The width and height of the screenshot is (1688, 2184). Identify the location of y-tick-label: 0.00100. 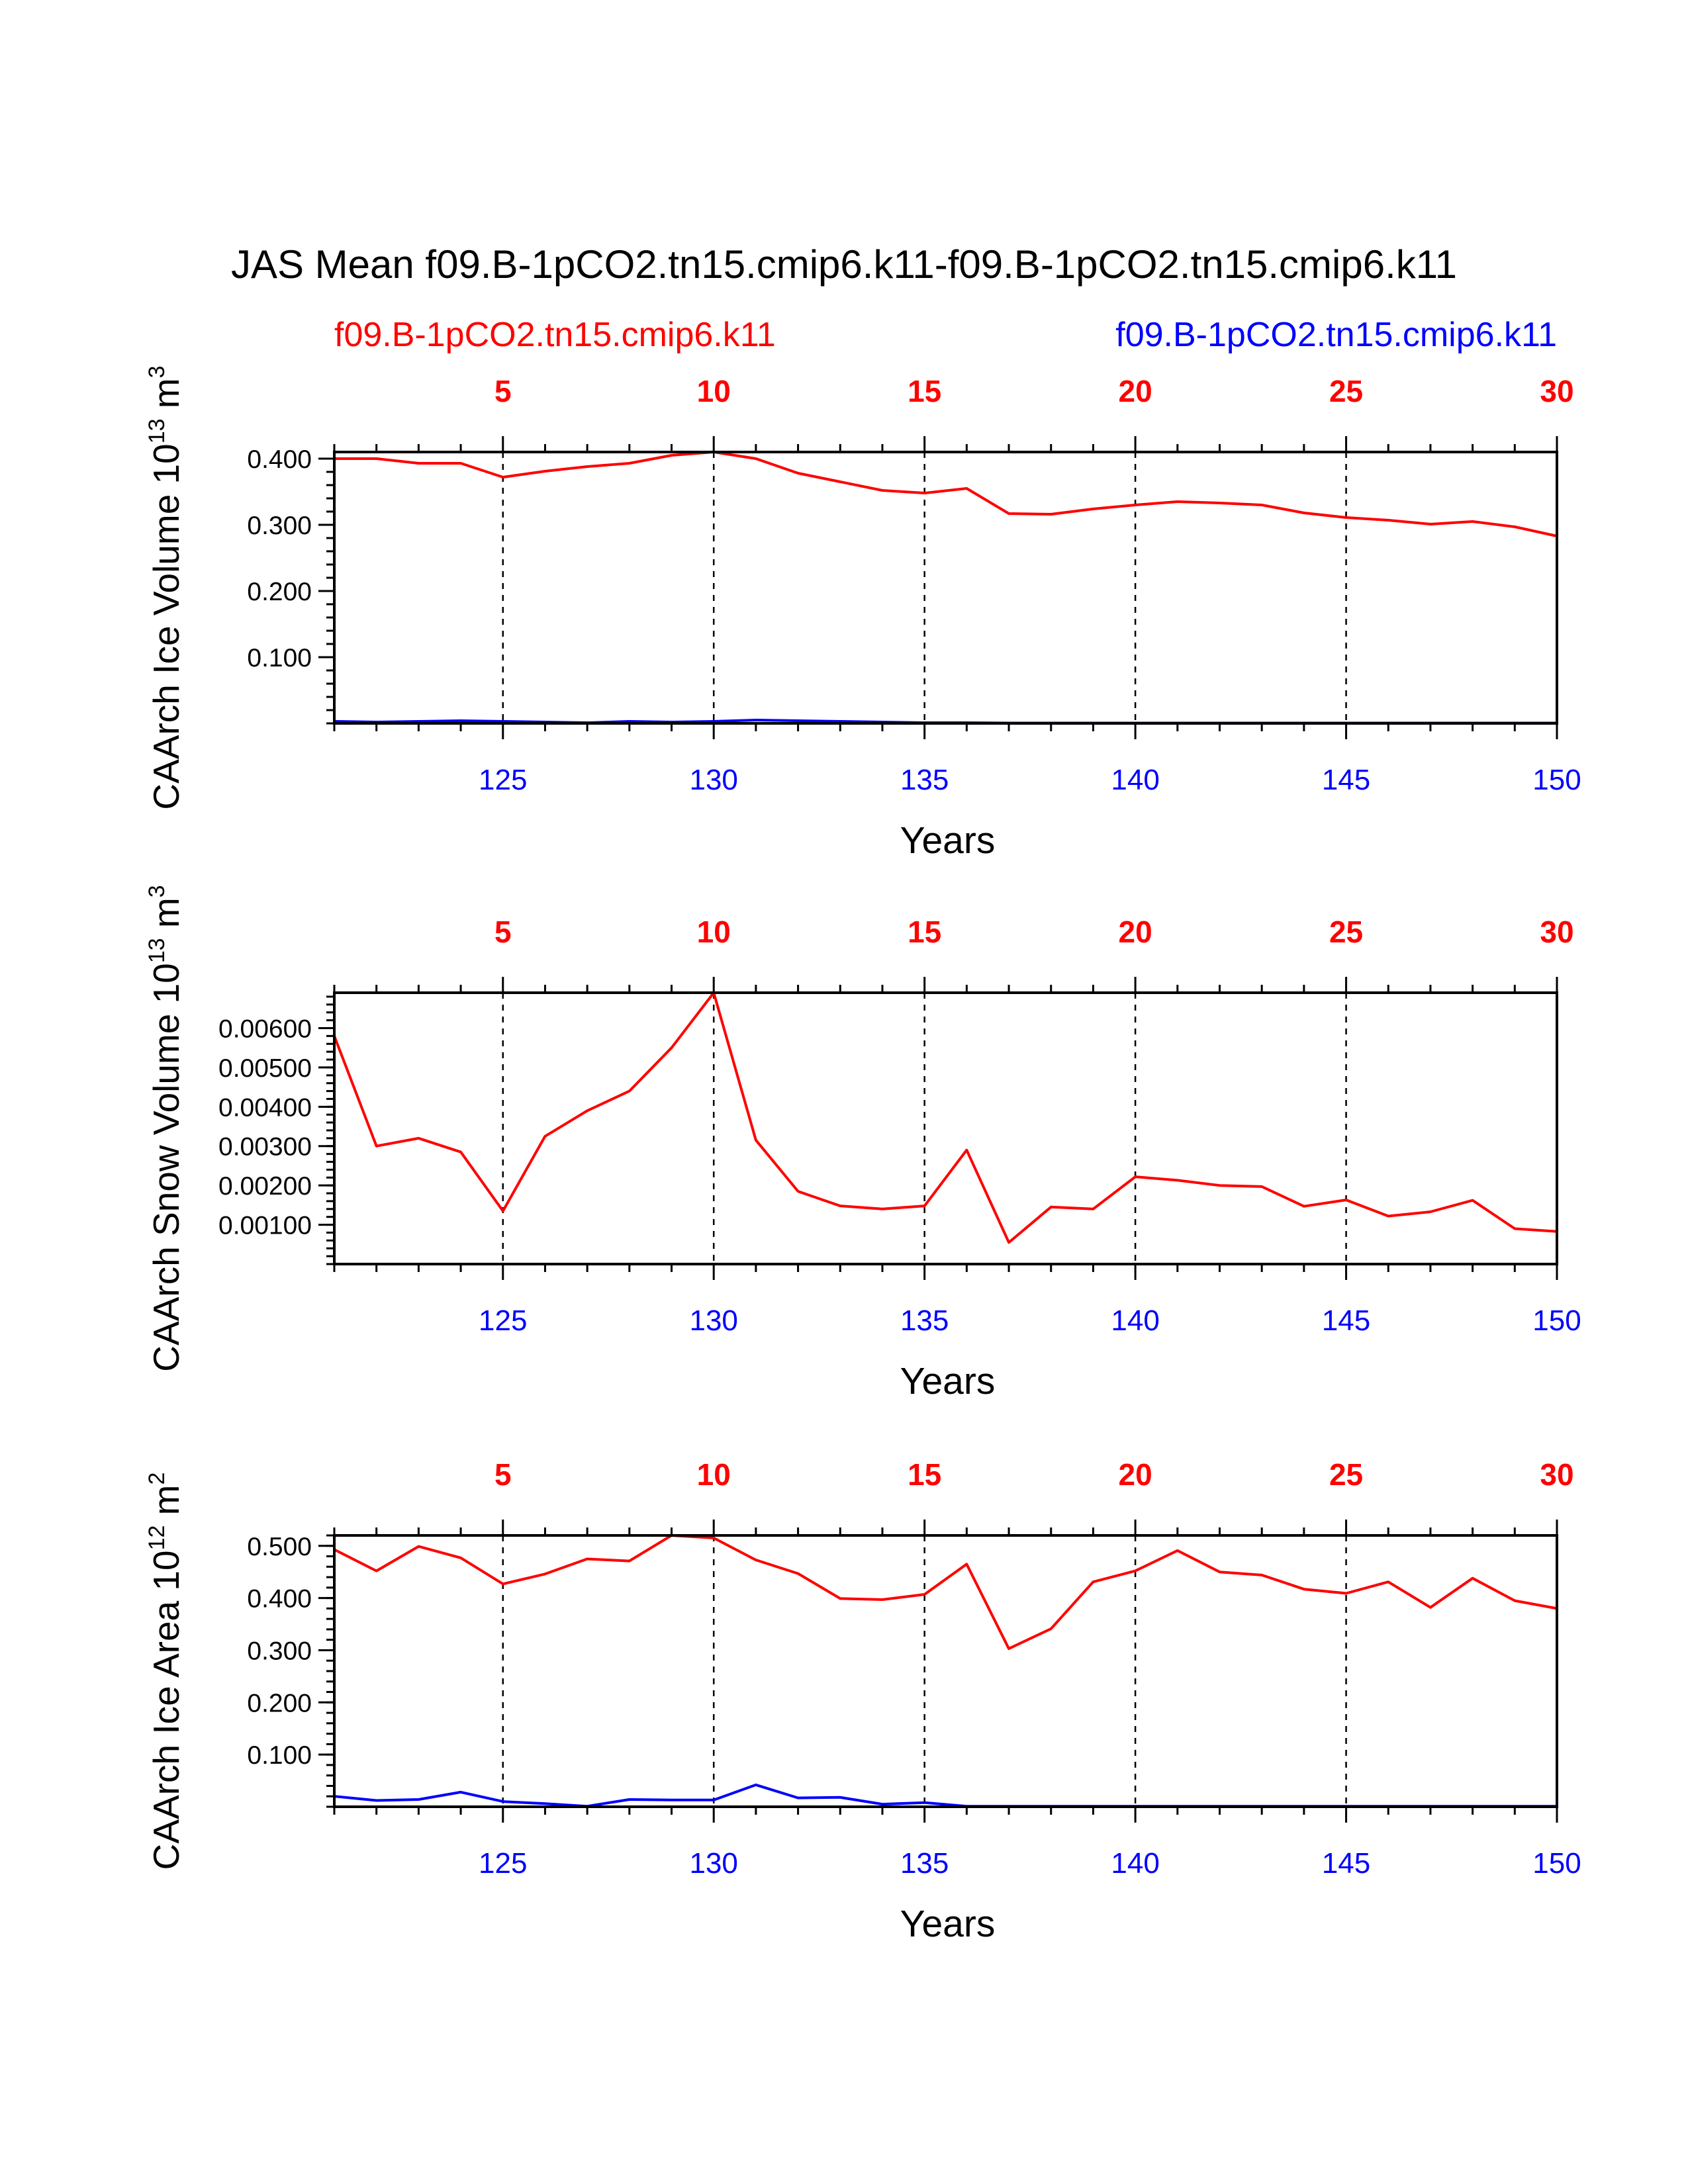
(265, 1226).